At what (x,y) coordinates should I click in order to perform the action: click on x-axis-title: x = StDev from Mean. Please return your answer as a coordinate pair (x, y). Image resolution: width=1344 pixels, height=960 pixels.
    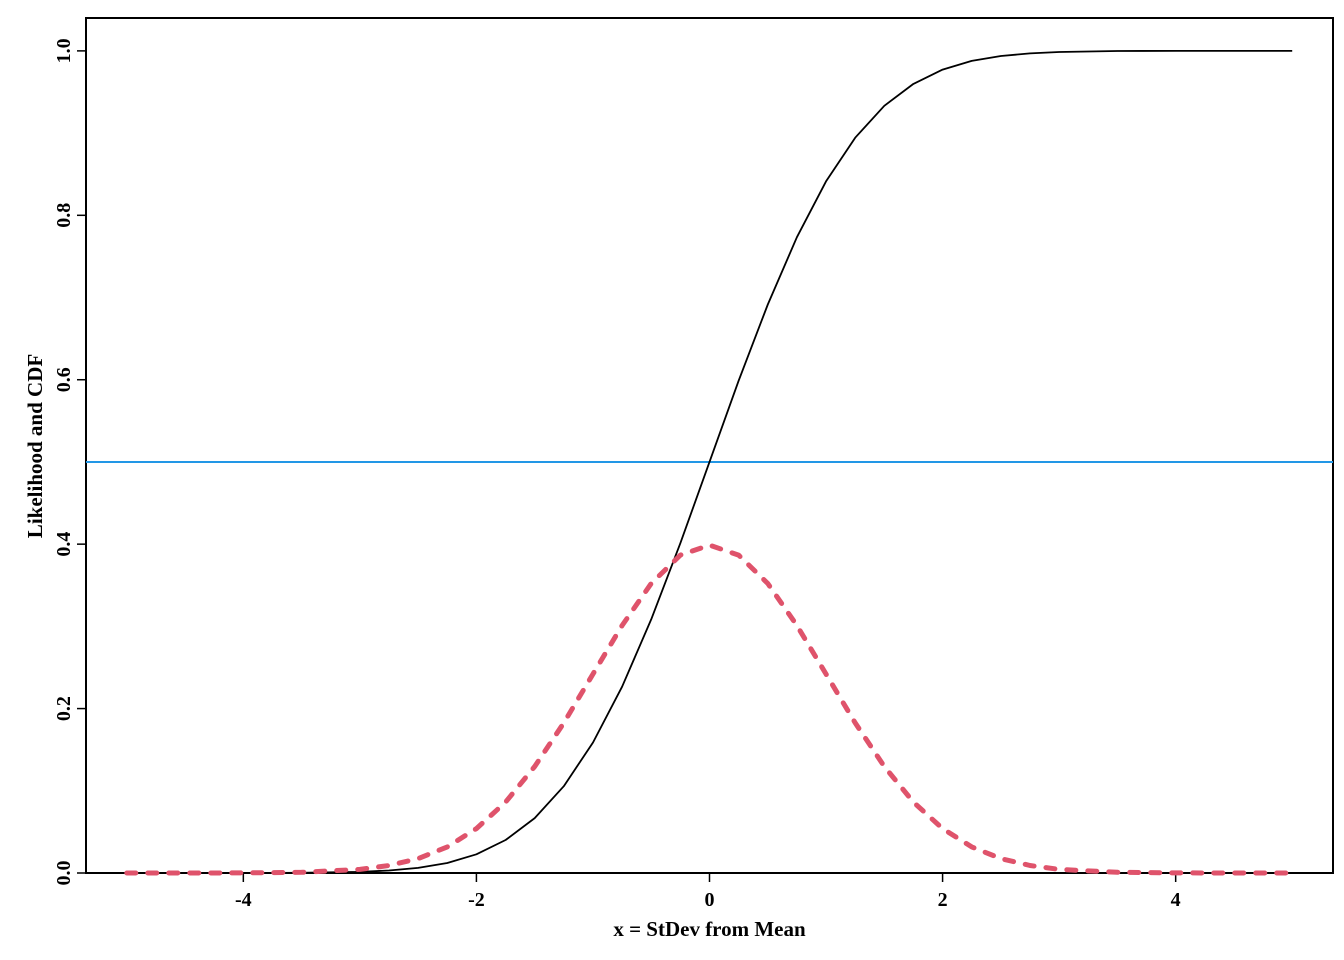
    Looking at the image, I should click on (709, 929).